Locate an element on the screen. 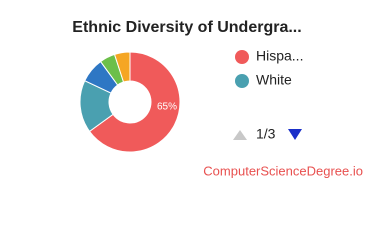 The width and height of the screenshot is (370, 240). value-label: 65% is located at coordinates (167, 107).